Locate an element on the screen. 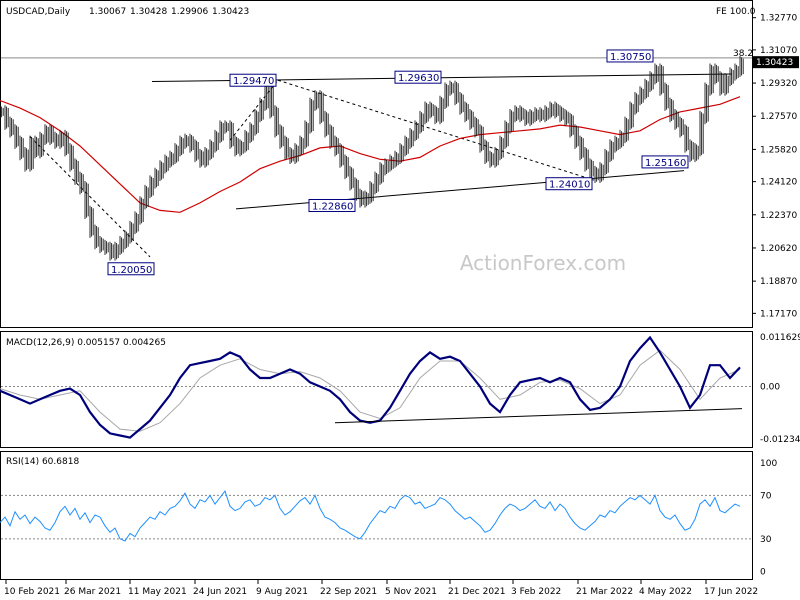  watermark: ActionForex.com is located at coordinates (543, 263).